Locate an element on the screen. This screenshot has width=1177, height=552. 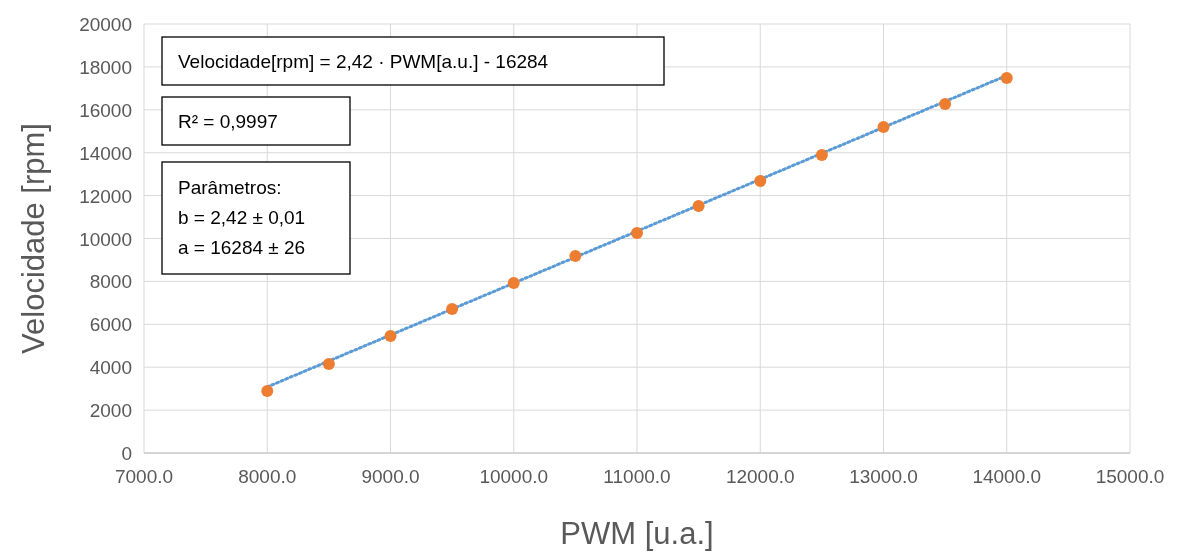
y-tick-label: 16000 is located at coordinates (105, 110).